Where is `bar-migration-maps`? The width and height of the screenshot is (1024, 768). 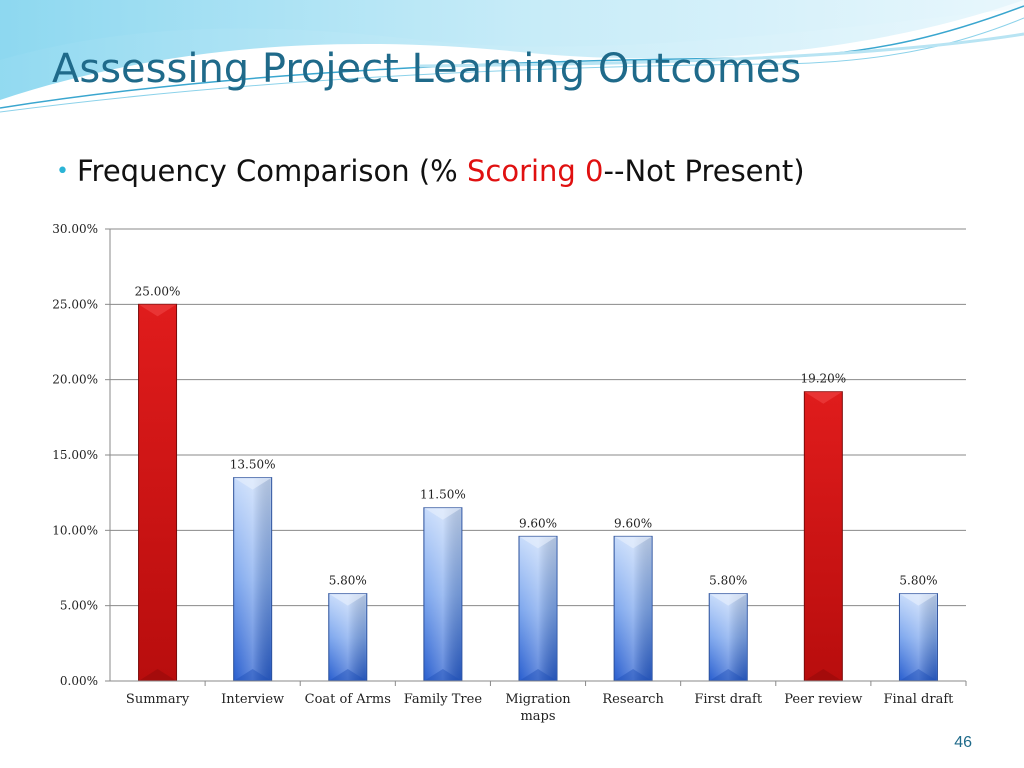 bar-migration-maps is located at coordinates (538, 608).